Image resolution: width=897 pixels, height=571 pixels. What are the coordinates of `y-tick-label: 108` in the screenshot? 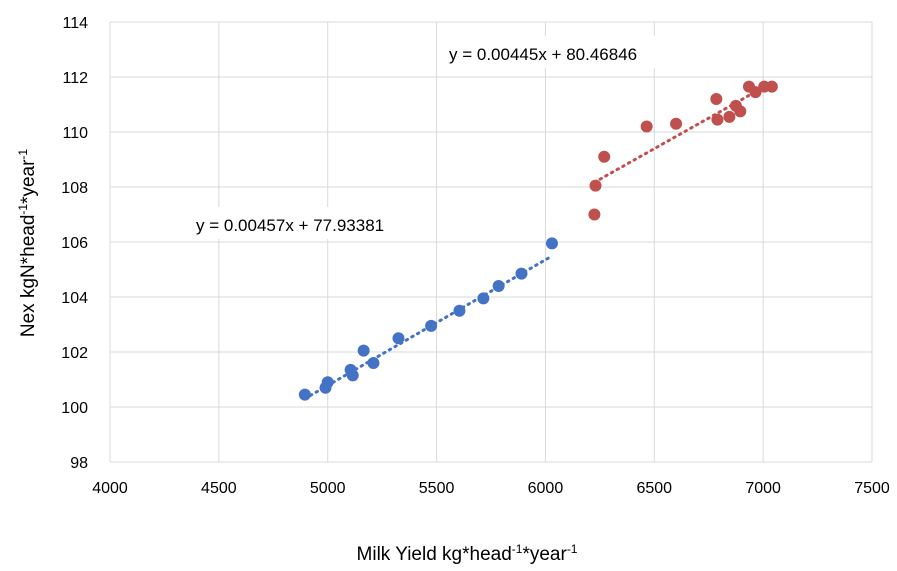 It's located at (74, 188).